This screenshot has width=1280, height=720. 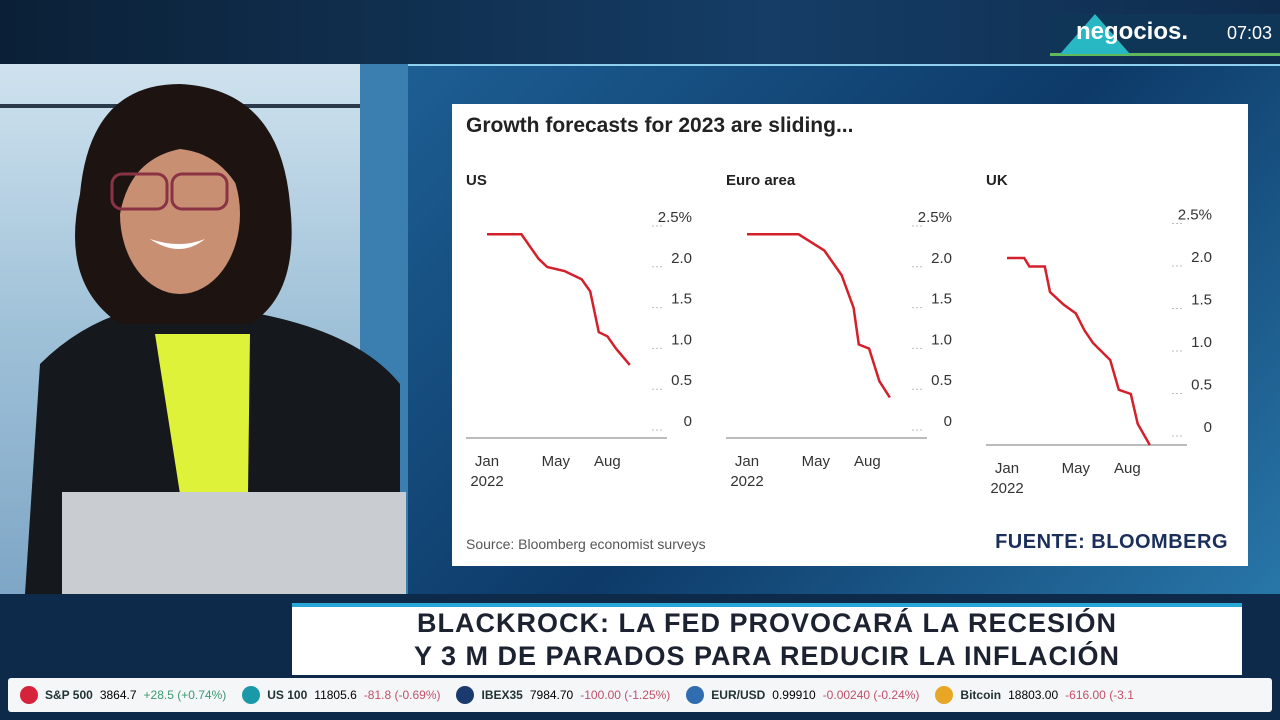 What do you see at coordinates (981, 695) in the screenshot?
I see `ticker-name: Bitcoin` at bounding box center [981, 695].